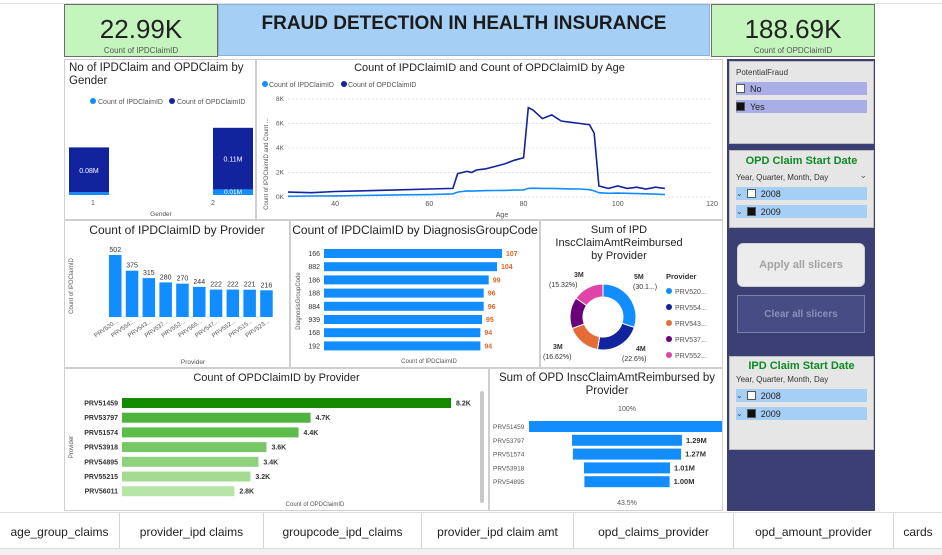 The image size is (942, 555). Describe the element at coordinates (72, 285) in the screenshot. I see `provider-ipd-y-label: Count of IPDClaimID` at that location.